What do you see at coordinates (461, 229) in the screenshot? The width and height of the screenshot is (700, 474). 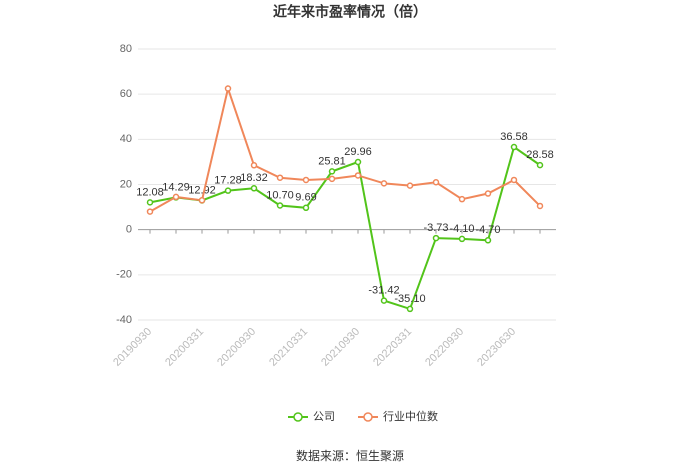 I see `data-label: -4.10` at bounding box center [461, 229].